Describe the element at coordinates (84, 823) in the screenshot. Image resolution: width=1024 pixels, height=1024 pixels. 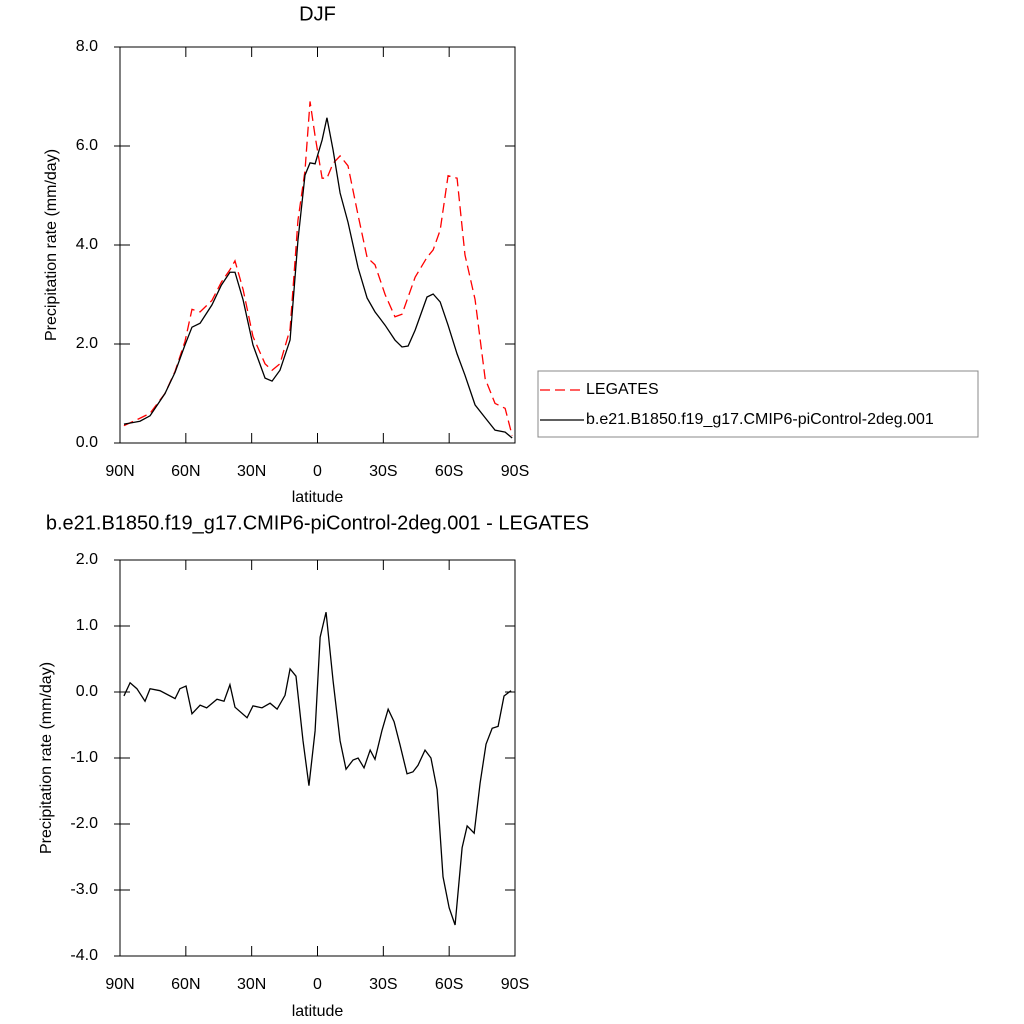
I see `y-tick-label: -2.0` at that location.